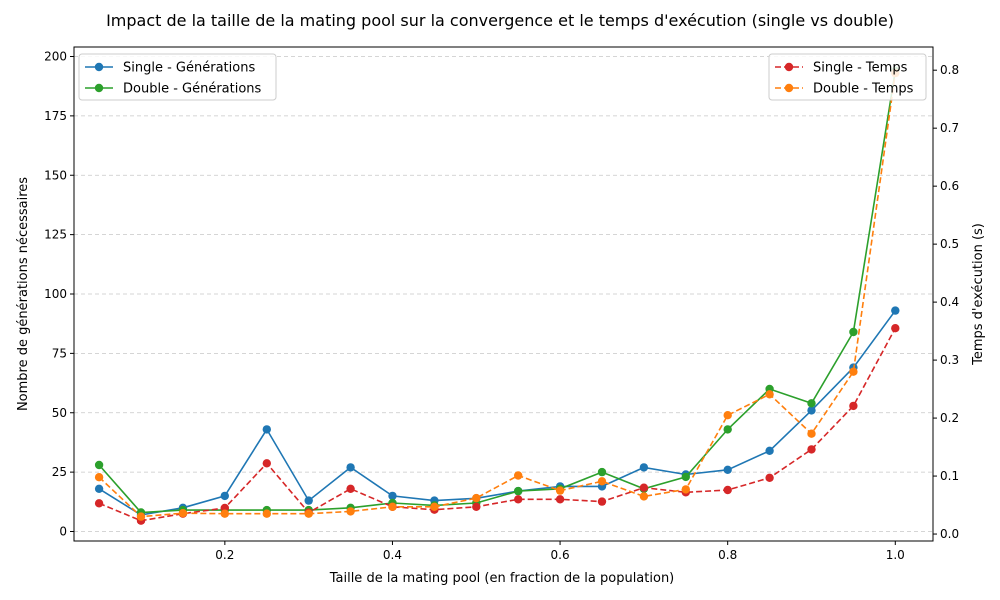 This screenshot has height=600, width=1000. Describe the element at coordinates (895, 555) in the screenshot. I see `x-tick-label-4: 1.0` at that location.